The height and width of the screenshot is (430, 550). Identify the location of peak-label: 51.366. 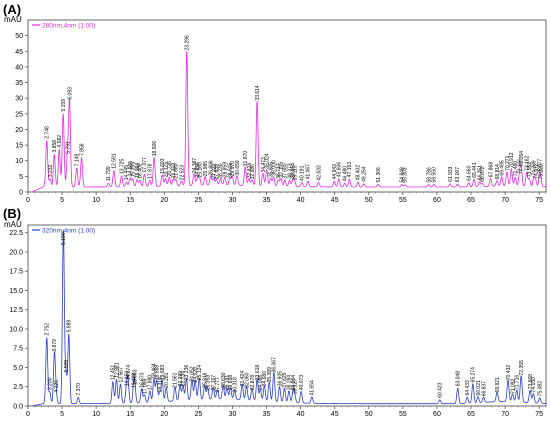
(379, 175).